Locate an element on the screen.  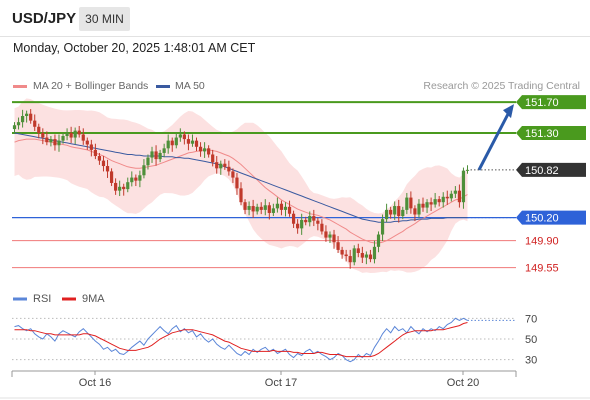
chart-header: USD/JPY 30 MIN is located at coordinates (295, 18).